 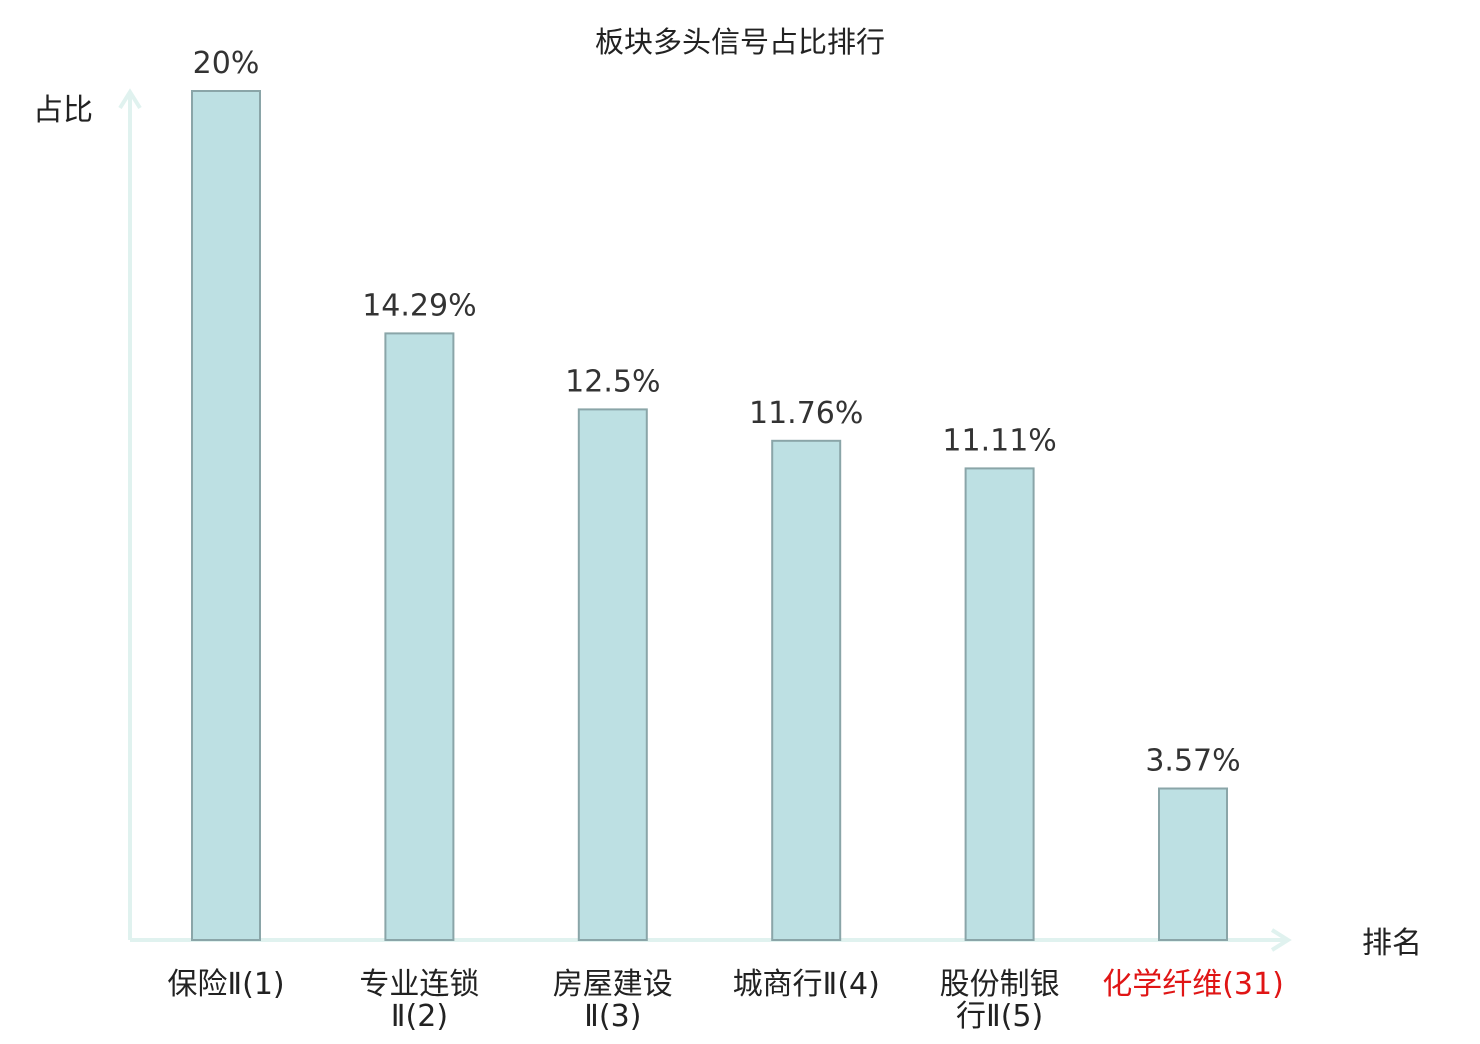 I want to click on tick-label-5-line-2: 行Ⅱ(5), so click(x=999, y=1016).